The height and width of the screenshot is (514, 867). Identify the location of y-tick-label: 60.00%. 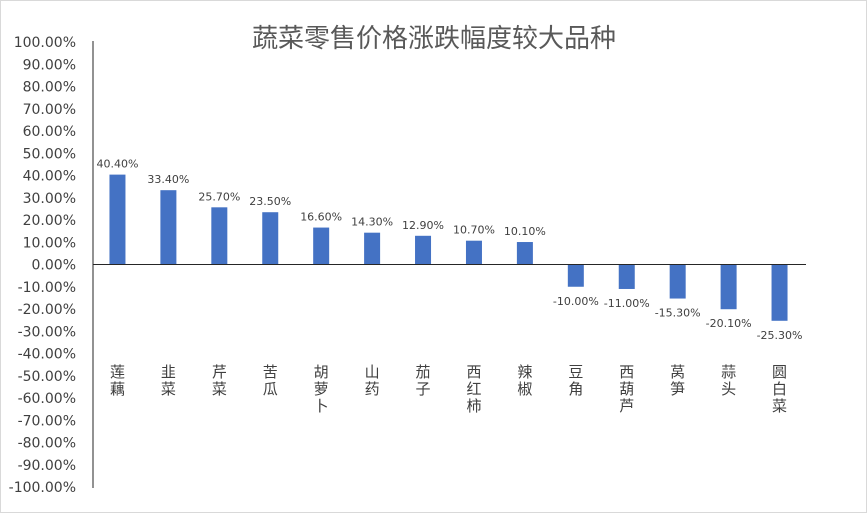
(49, 132).